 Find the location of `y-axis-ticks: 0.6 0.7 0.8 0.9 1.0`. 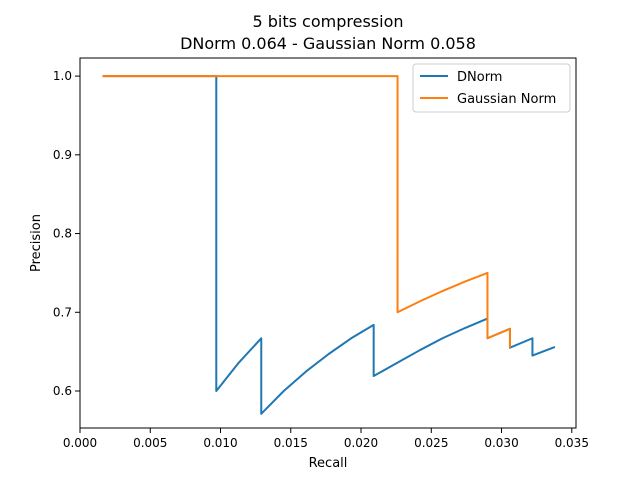

y-axis-ticks: 0.6 0.7 0.8 0.9 1.0 is located at coordinates (66, 233).